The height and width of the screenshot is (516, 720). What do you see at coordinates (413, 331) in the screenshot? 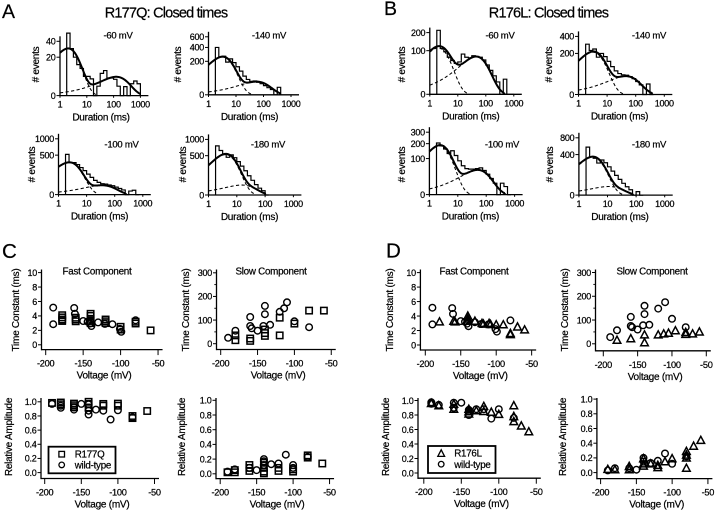
I see `svg-text: 2` at bounding box center [413, 331].